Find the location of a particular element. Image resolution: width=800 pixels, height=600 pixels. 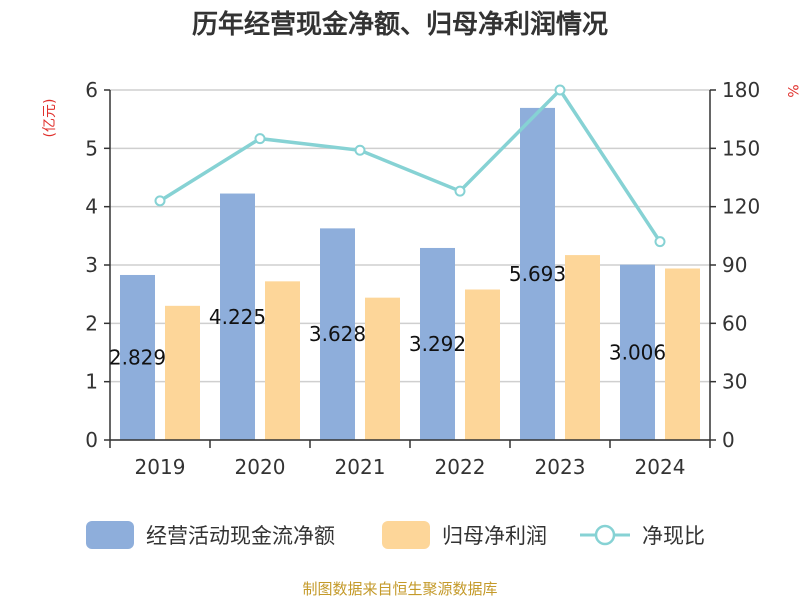

legend-label-profit: 归母净利润 is located at coordinates (494, 536).